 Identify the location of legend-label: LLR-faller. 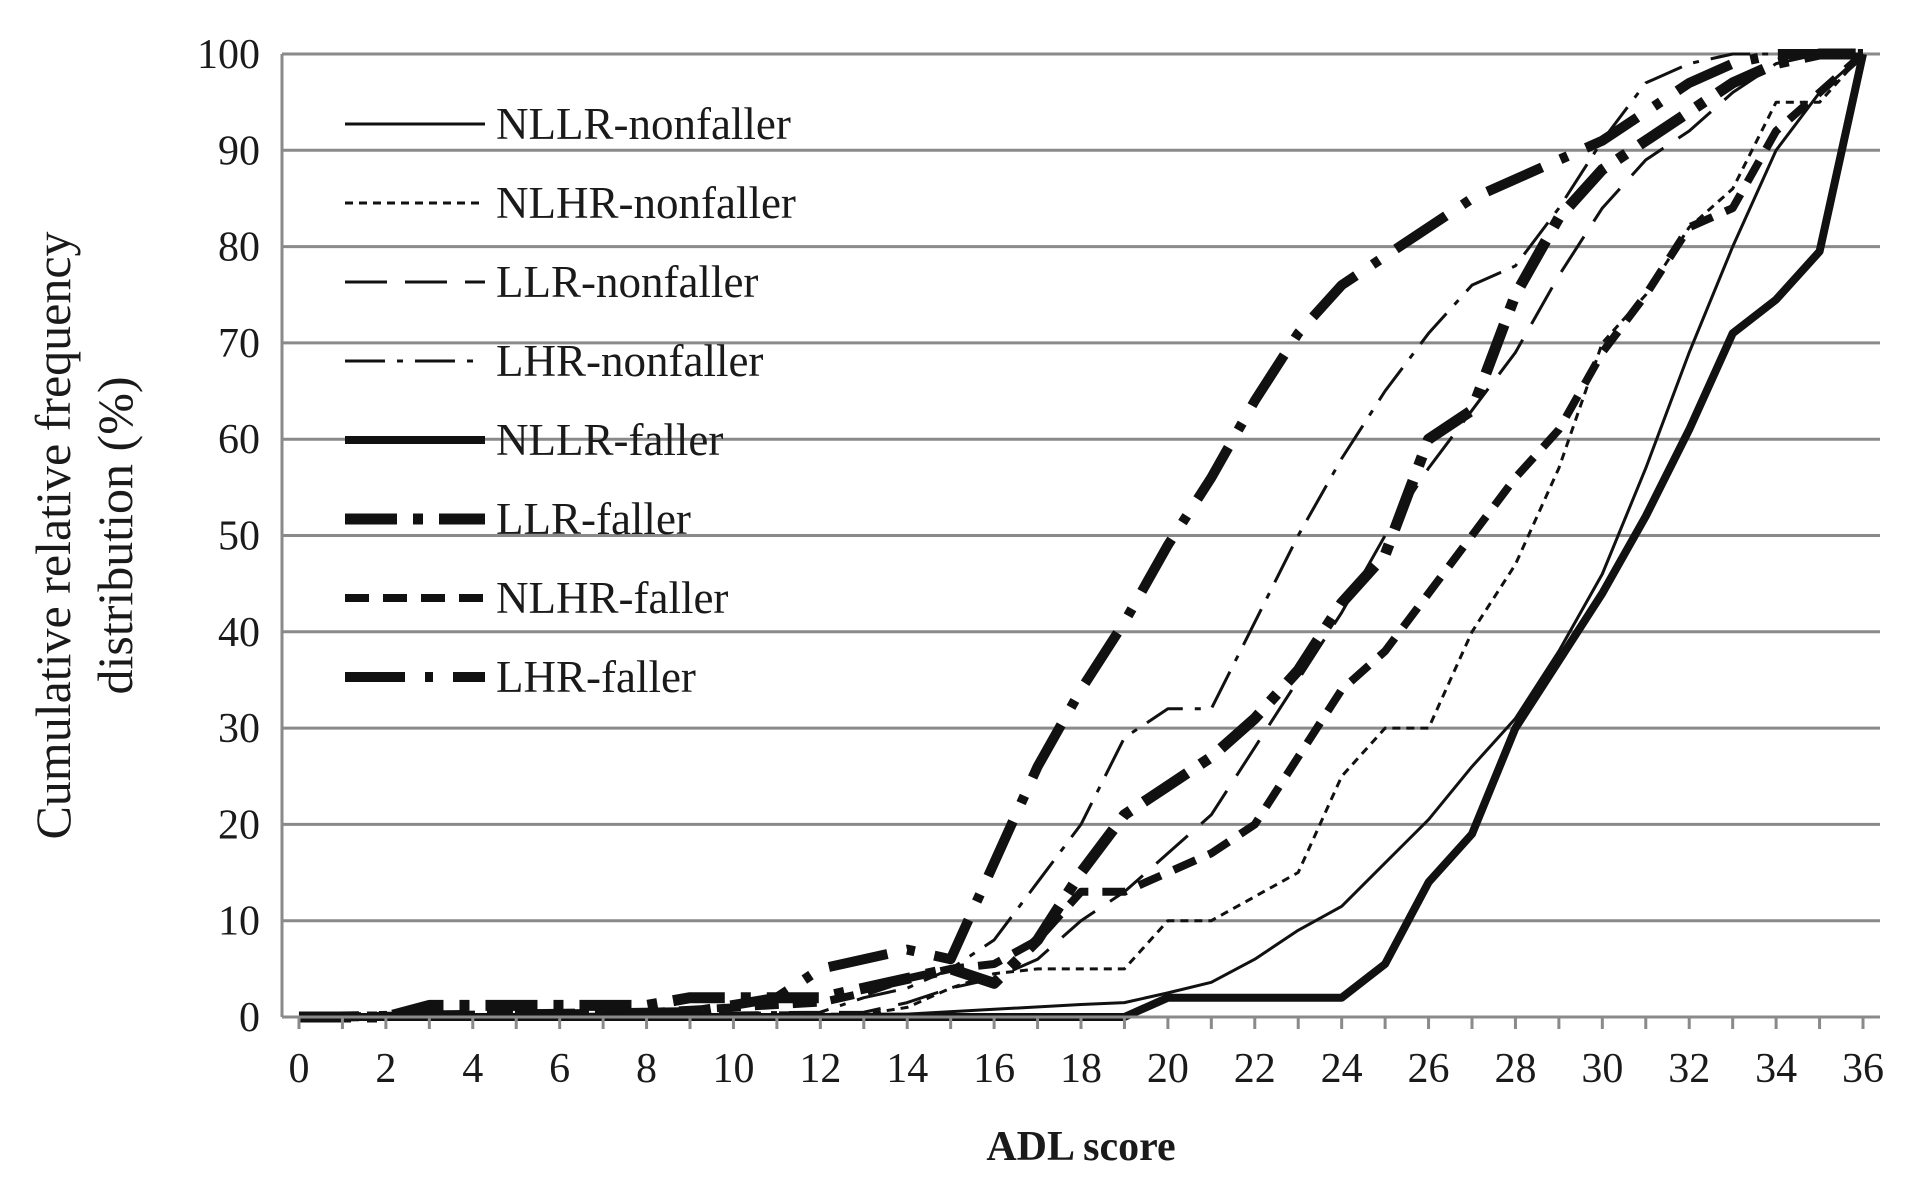
(593, 519).